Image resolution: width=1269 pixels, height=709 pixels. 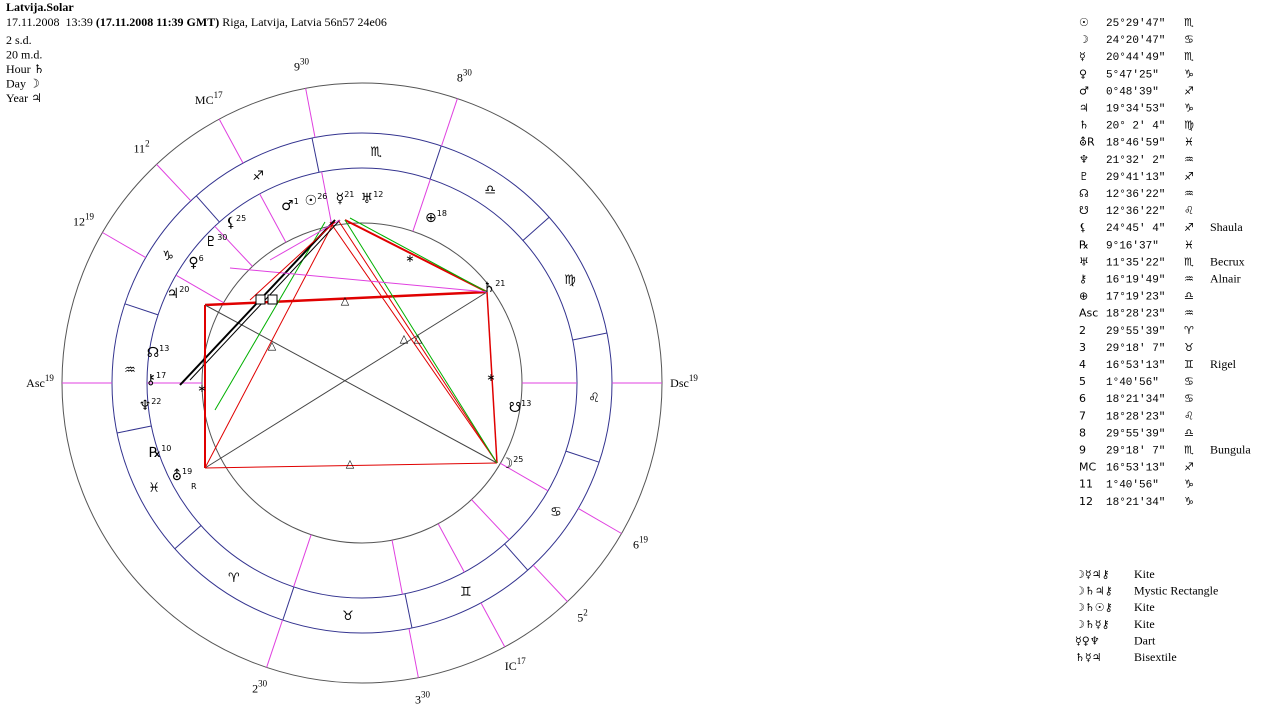 What do you see at coordinates (1135, 110) in the screenshot?
I see `pos-value: 19°34'53"` at bounding box center [1135, 110].